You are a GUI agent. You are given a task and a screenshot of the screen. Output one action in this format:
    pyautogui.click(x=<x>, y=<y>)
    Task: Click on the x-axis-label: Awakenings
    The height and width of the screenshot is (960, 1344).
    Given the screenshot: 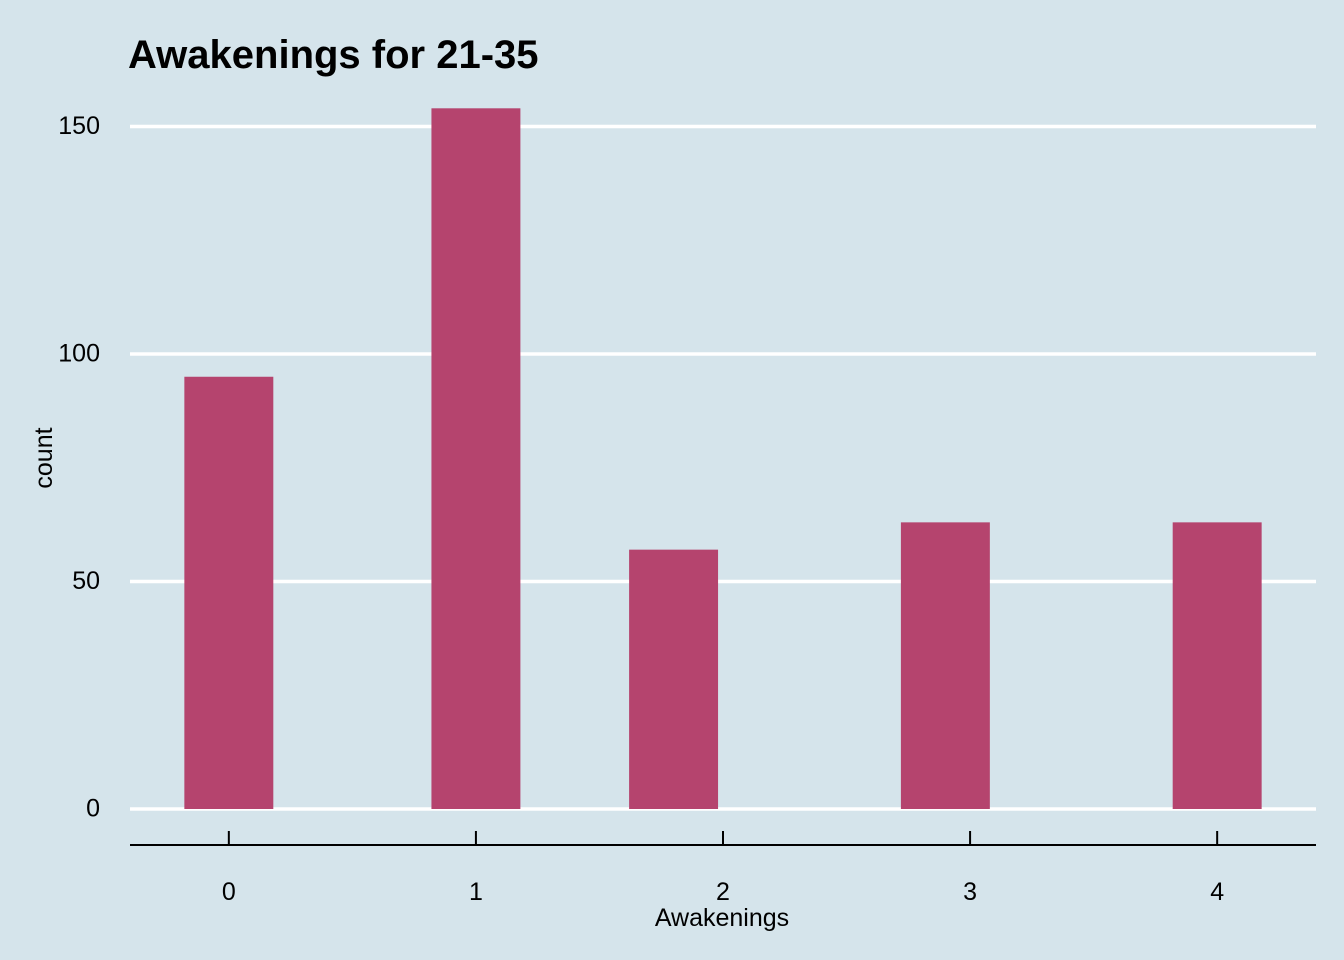 What is the action you would take?
    pyautogui.click(x=722, y=918)
    